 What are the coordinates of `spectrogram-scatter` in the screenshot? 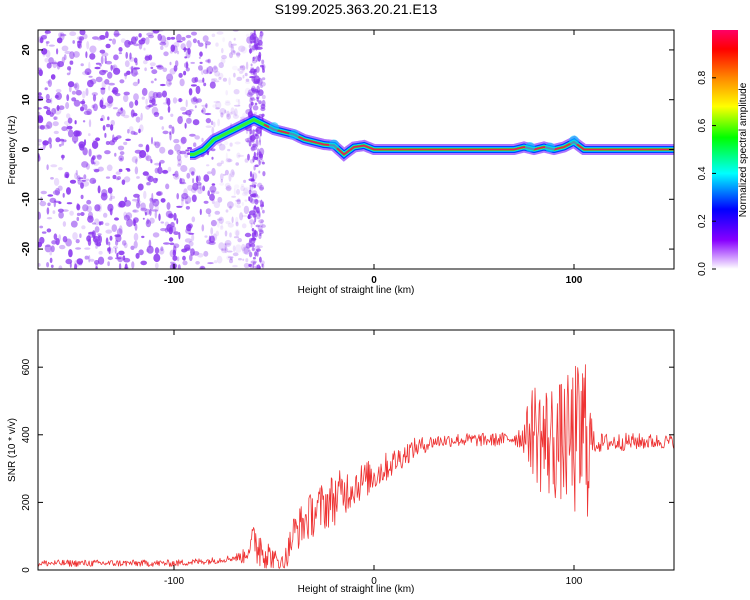 It's located at (152, 149).